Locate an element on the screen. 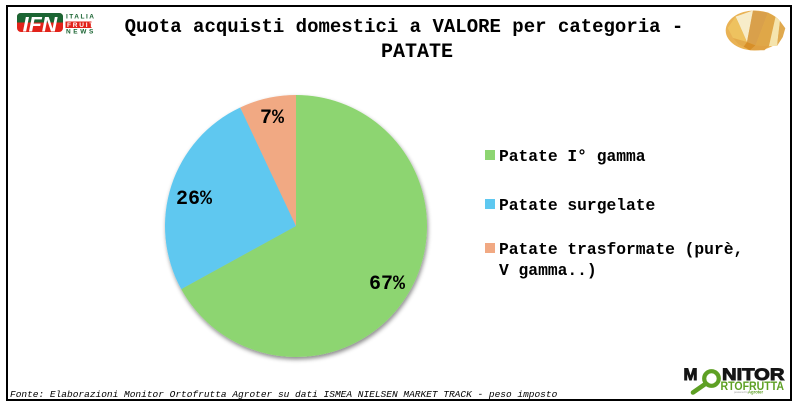  svg-text: FRUIT is located at coordinates (81, 25).